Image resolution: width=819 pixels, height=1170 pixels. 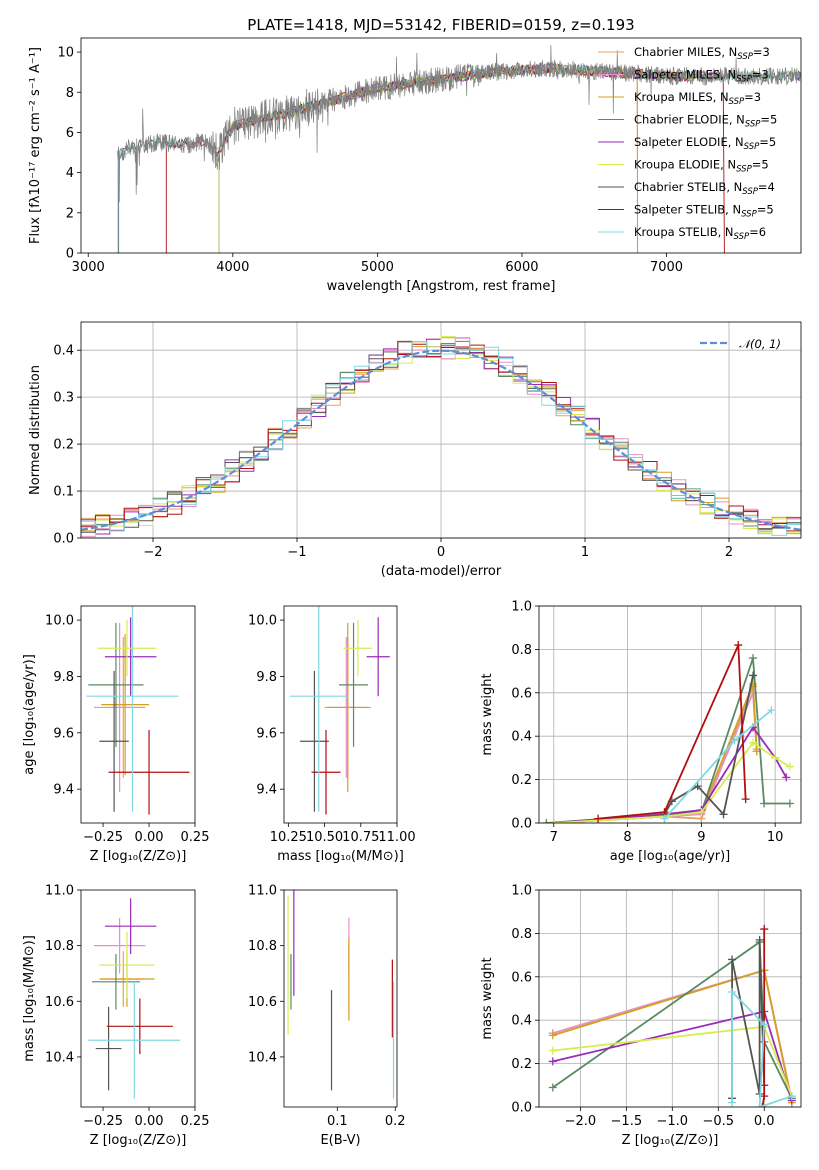 I want to click on x-tick-label: 3000, so click(x=88, y=267).